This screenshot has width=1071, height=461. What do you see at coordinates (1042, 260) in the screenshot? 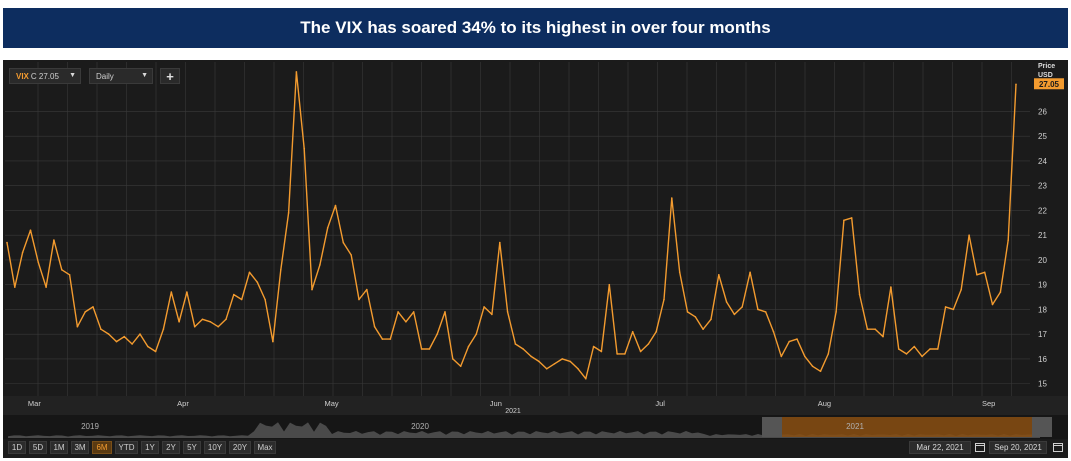
I see `y-tick-label: 20` at bounding box center [1042, 260].